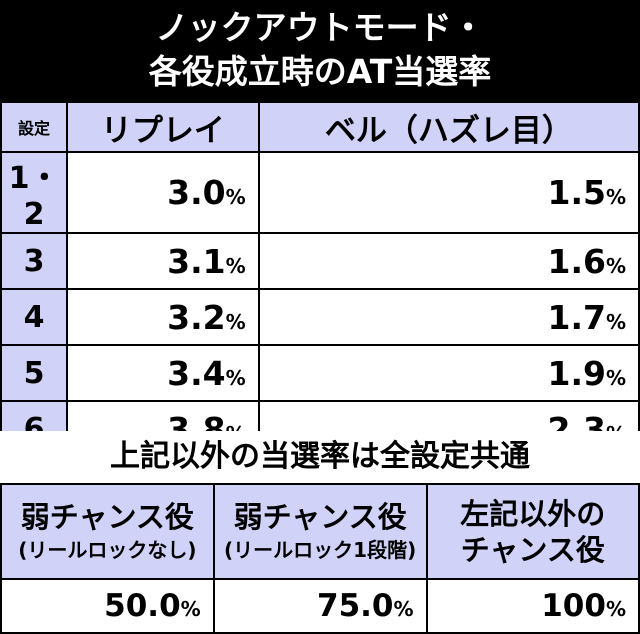 Image resolution: width=640 pixels, height=634 pixels. Describe the element at coordinates (320, 549) in the screenshot. I see `header-line-2: (リールロック1段階)` at that location.